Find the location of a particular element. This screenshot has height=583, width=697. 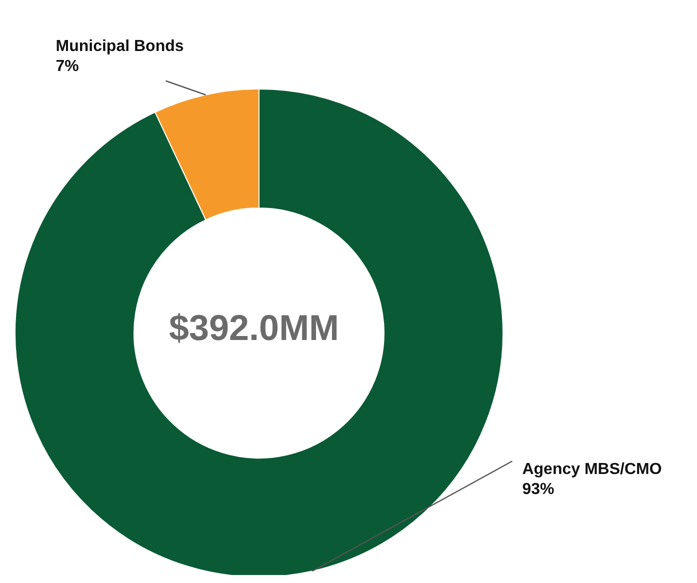

slice-label: Agency MBS/CMO is located at coordinates (592, 469).